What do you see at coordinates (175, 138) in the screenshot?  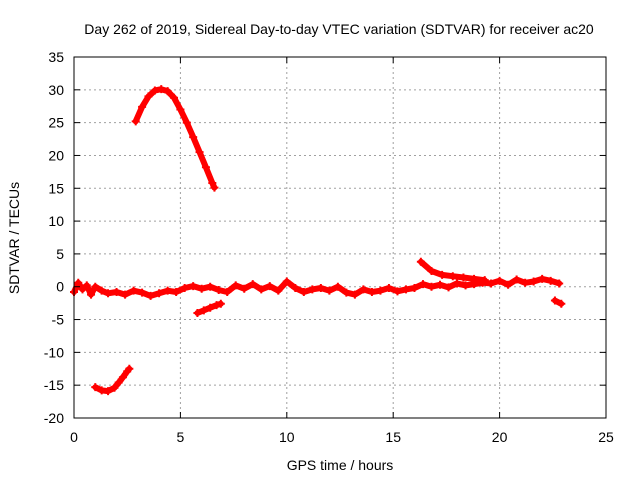 I see `series-high-arc` at bounding box center [175, 138].